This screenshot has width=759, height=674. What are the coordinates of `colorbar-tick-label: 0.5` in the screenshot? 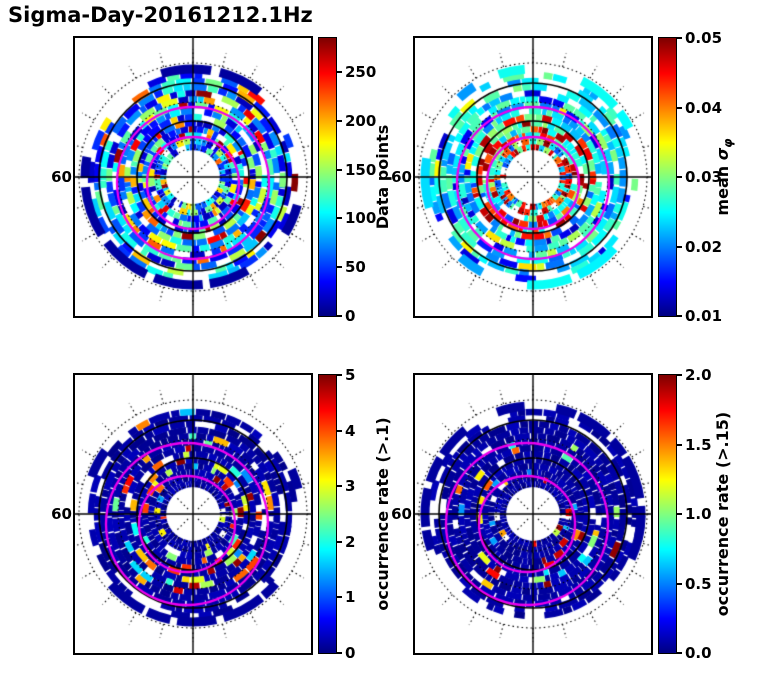 It's located at (698, 583).